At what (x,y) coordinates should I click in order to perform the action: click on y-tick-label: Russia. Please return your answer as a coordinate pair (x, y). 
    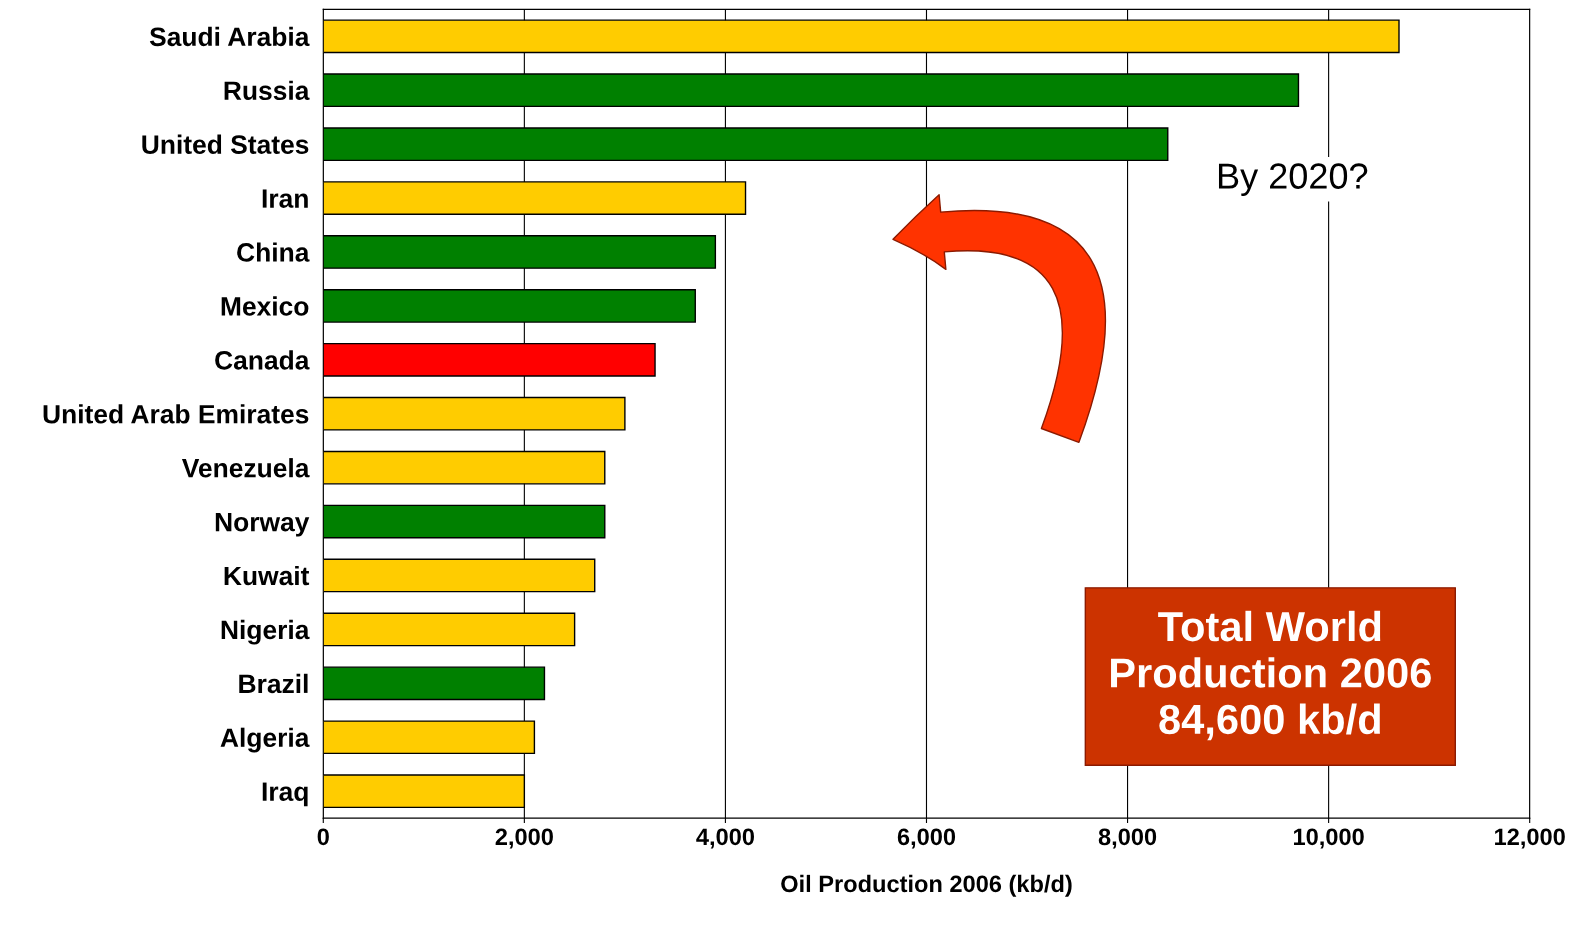
    Looking at the image, I should click on (267, 90).